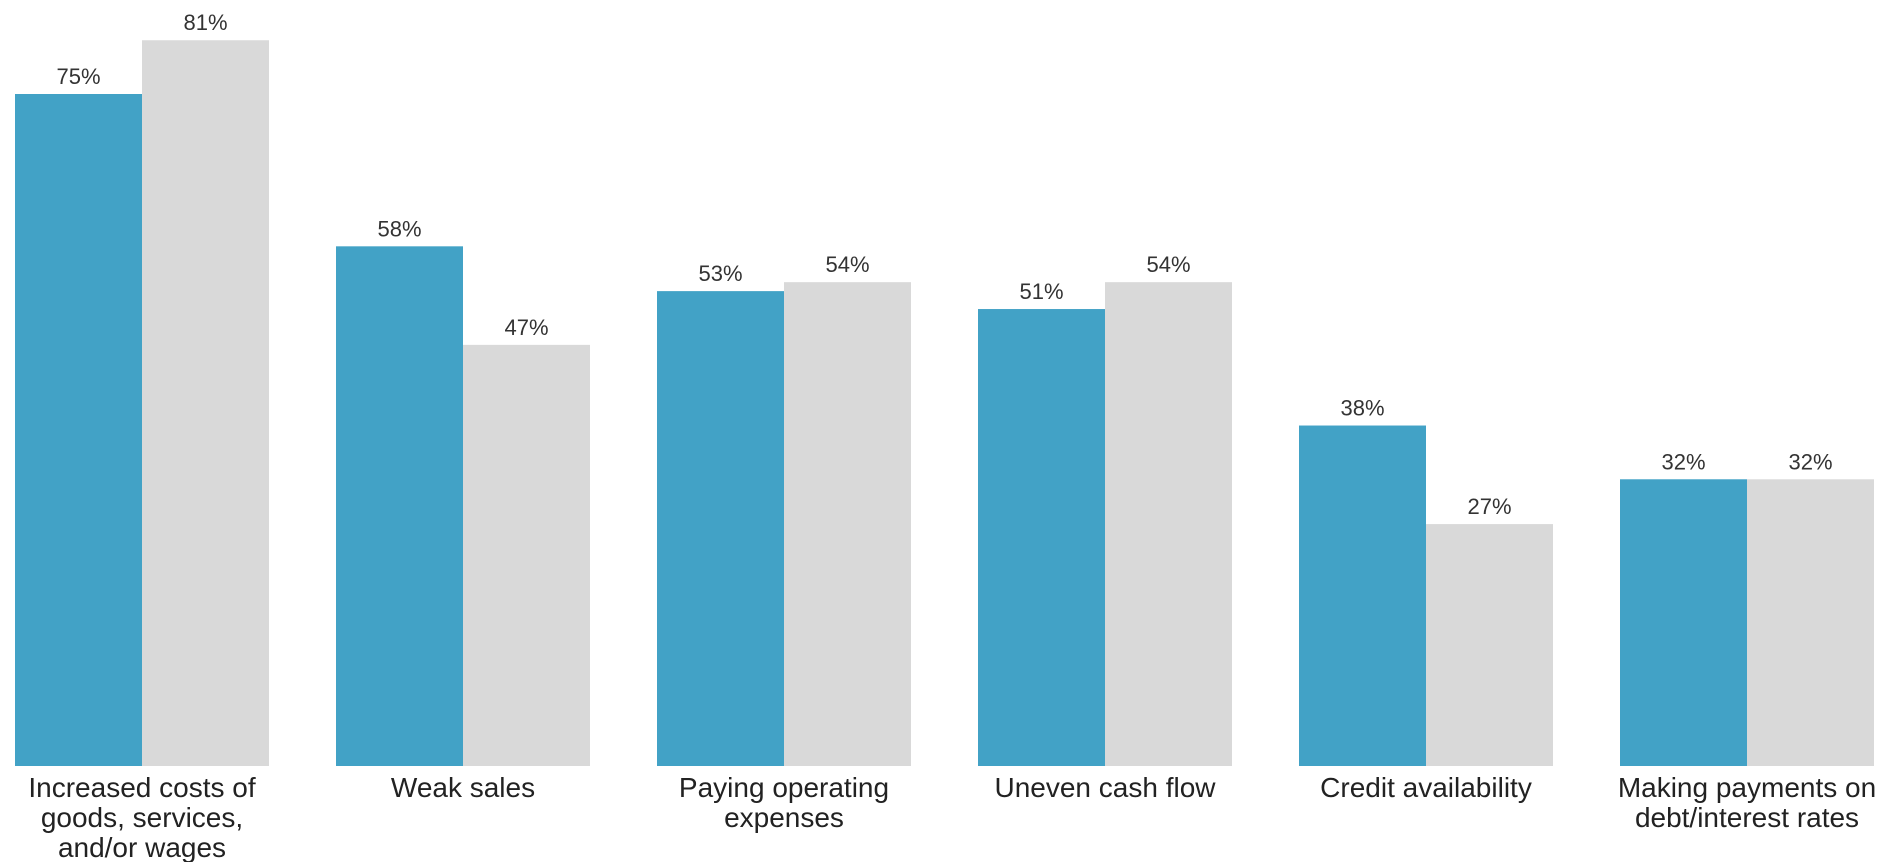  Describe the element at coordinates (78, 76) in the screenshot. I see `data-label-series1-1: 75%` at that location.